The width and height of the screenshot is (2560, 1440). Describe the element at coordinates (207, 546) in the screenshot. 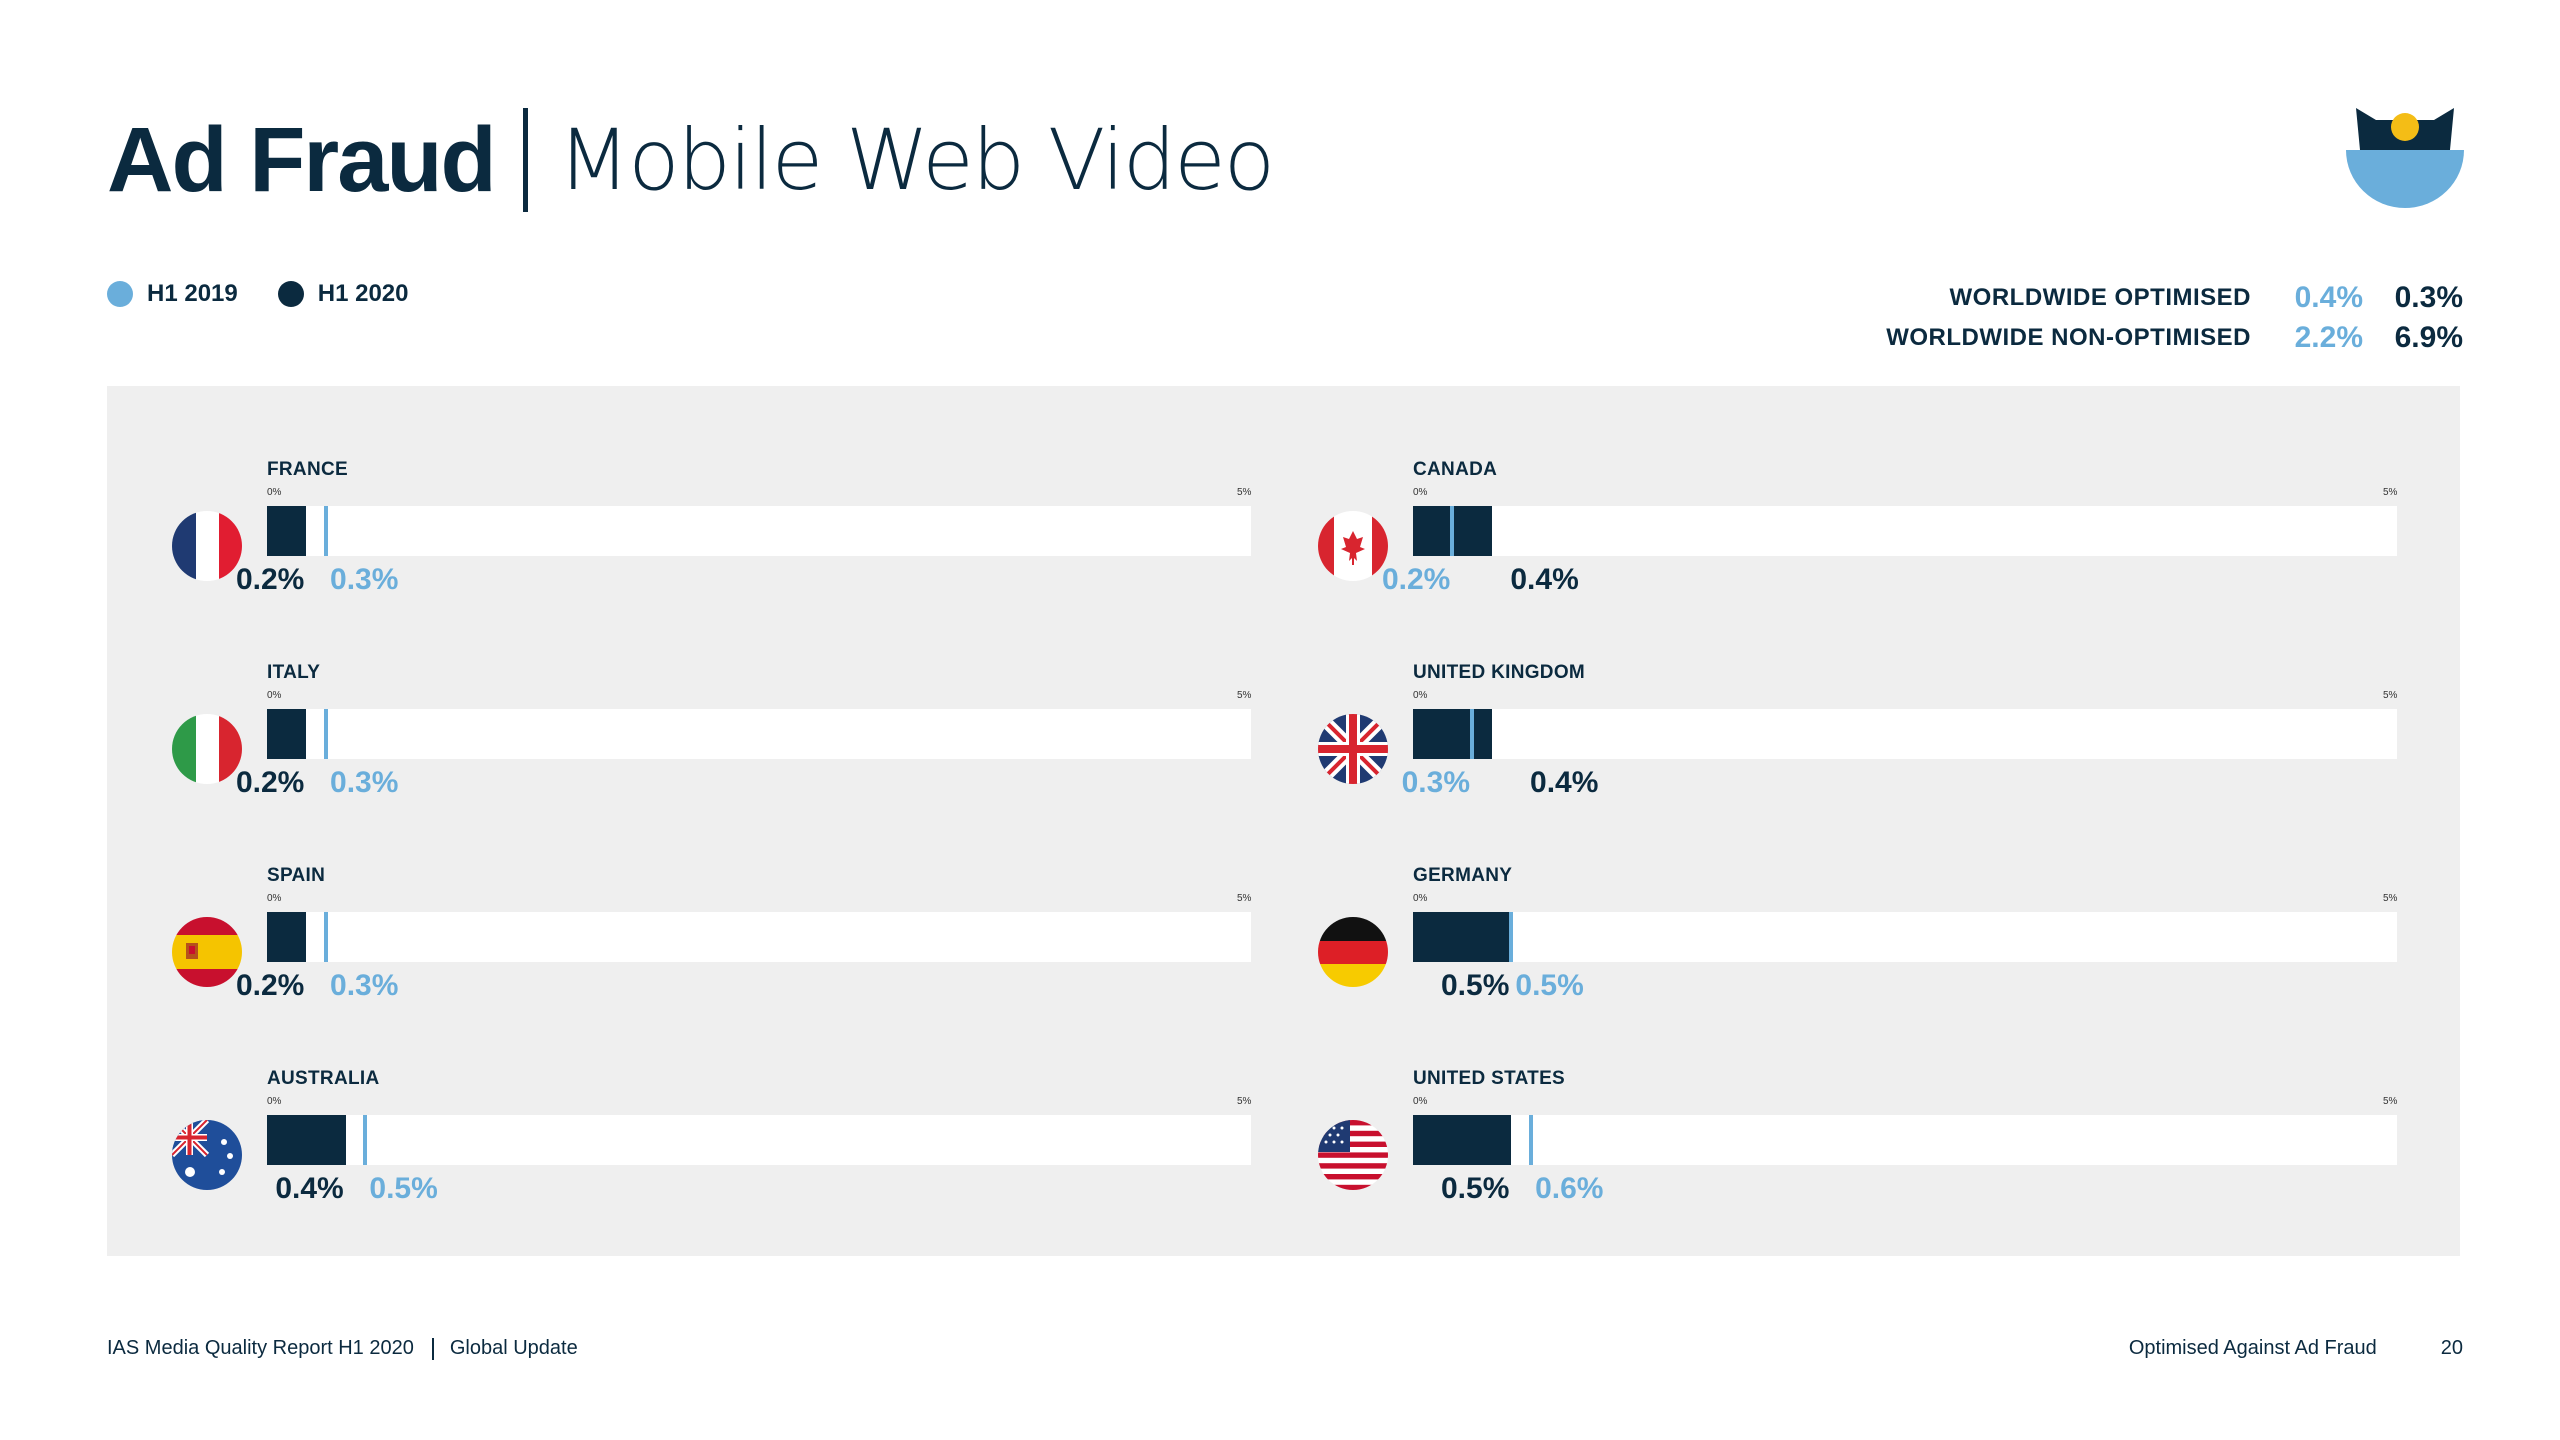

I see `france-flag-icon` at that location.